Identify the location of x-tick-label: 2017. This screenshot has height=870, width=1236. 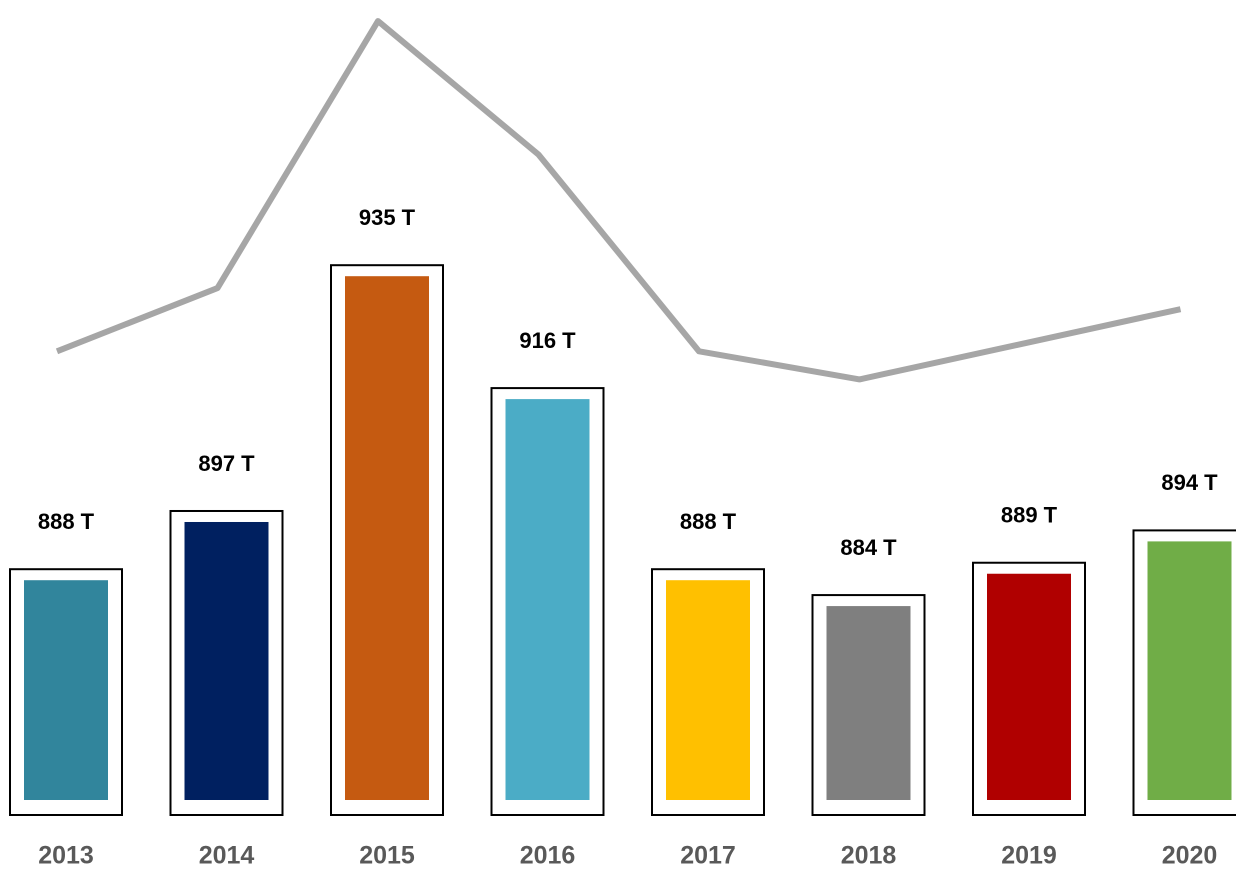
(708, 856).